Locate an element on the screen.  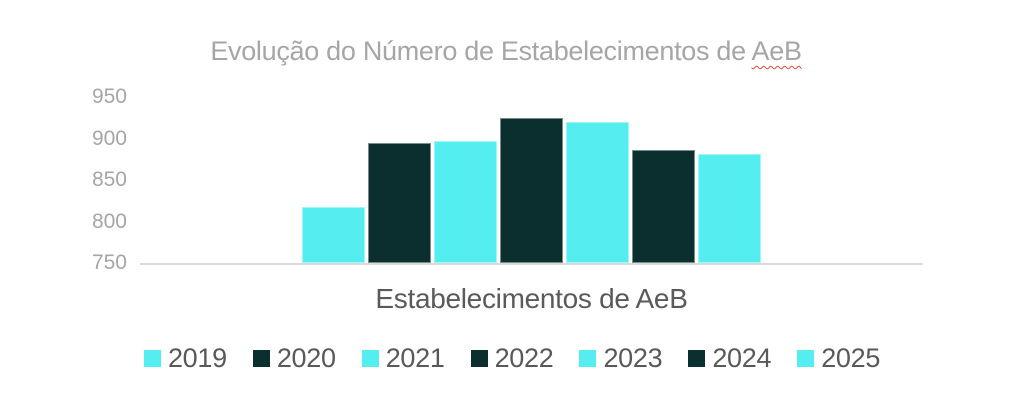
bar-2025 is located at coordinates (729, 208).